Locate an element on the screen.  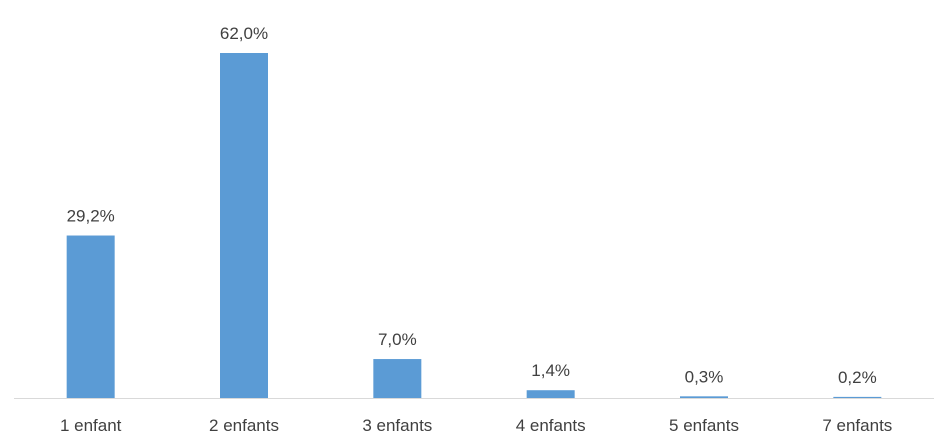
data-label-6: 0,2% is located at coordinates (857, 377).